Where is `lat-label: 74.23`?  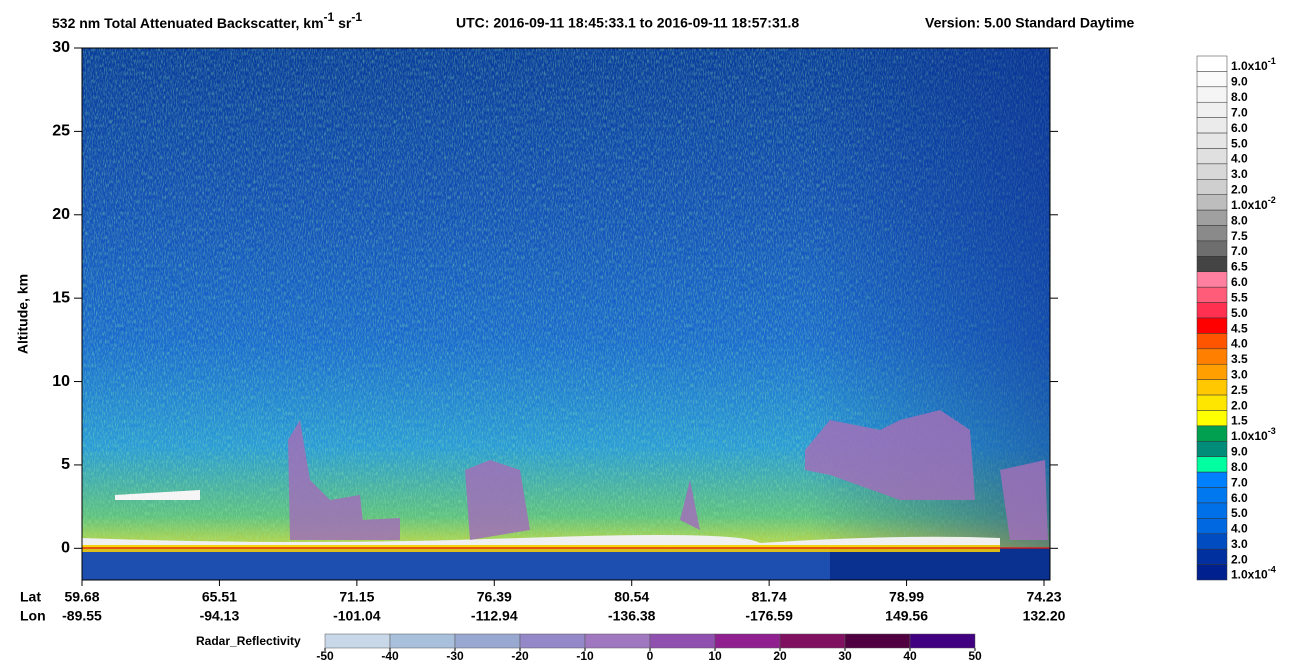
lat-label: 74.23 is located at coordinates (1043, 597).